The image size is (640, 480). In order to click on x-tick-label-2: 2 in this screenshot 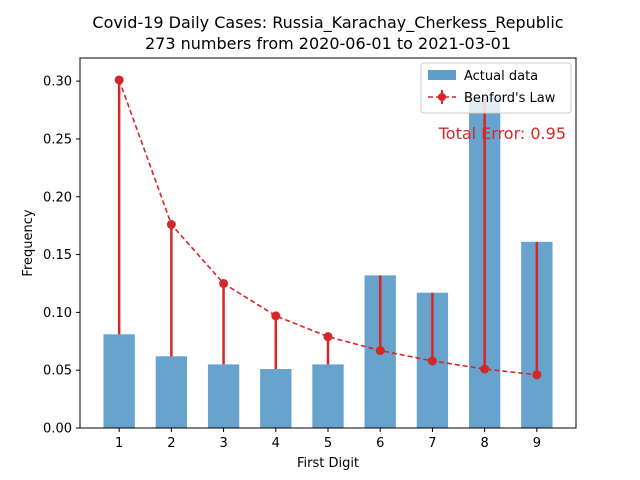, I will do `click(171, 443)`.